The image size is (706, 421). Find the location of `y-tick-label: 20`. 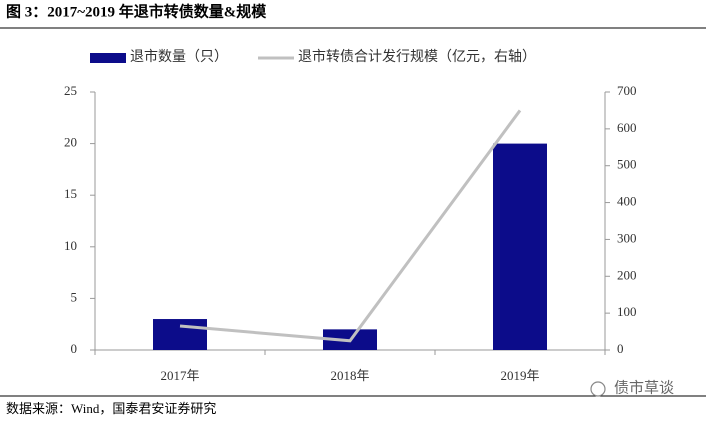

y-tick-label: 20 is located at coordinates (70, 142).